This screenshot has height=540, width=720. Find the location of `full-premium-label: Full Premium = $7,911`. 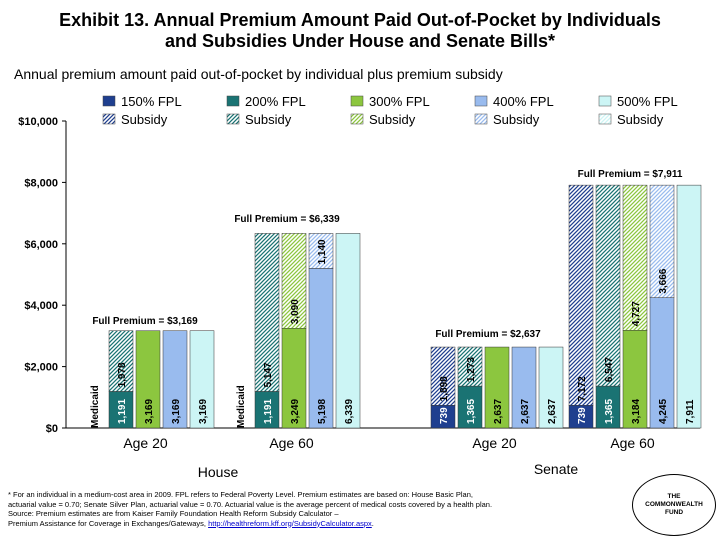

full-premium-label: Full Premium = $7,911 is located at coordinates (630, 174).